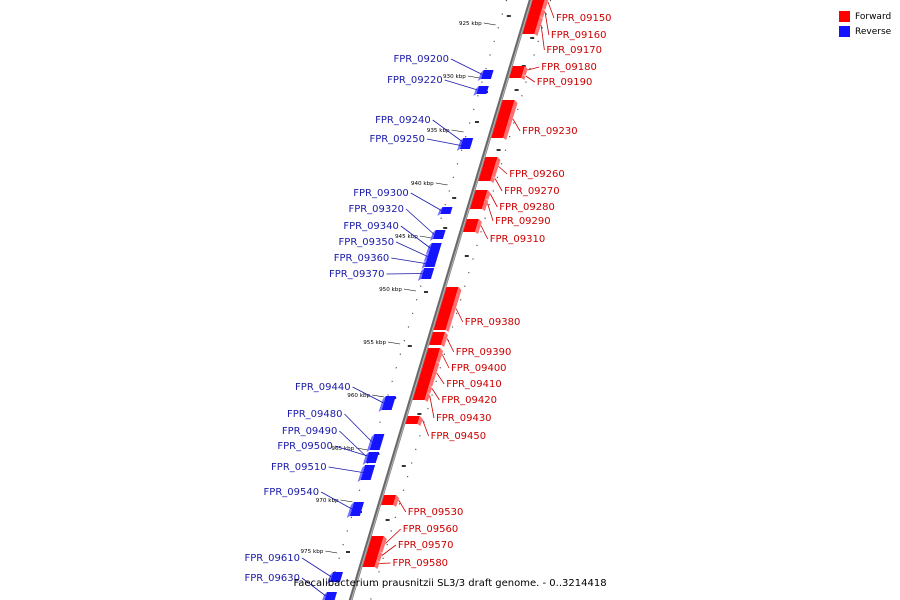 The image size is (900, 600). I want to click on gene-label: FPR_09380, so click(493, 322).